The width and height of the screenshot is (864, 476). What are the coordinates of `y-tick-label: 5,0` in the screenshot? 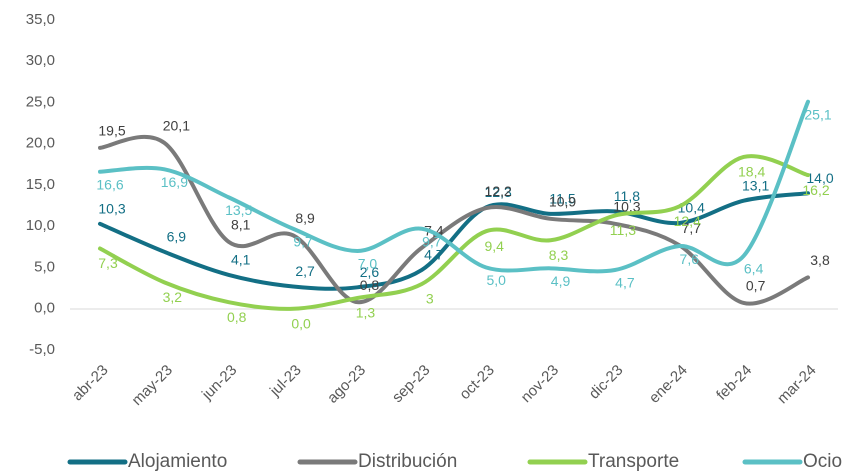 It's located at (44, 266).